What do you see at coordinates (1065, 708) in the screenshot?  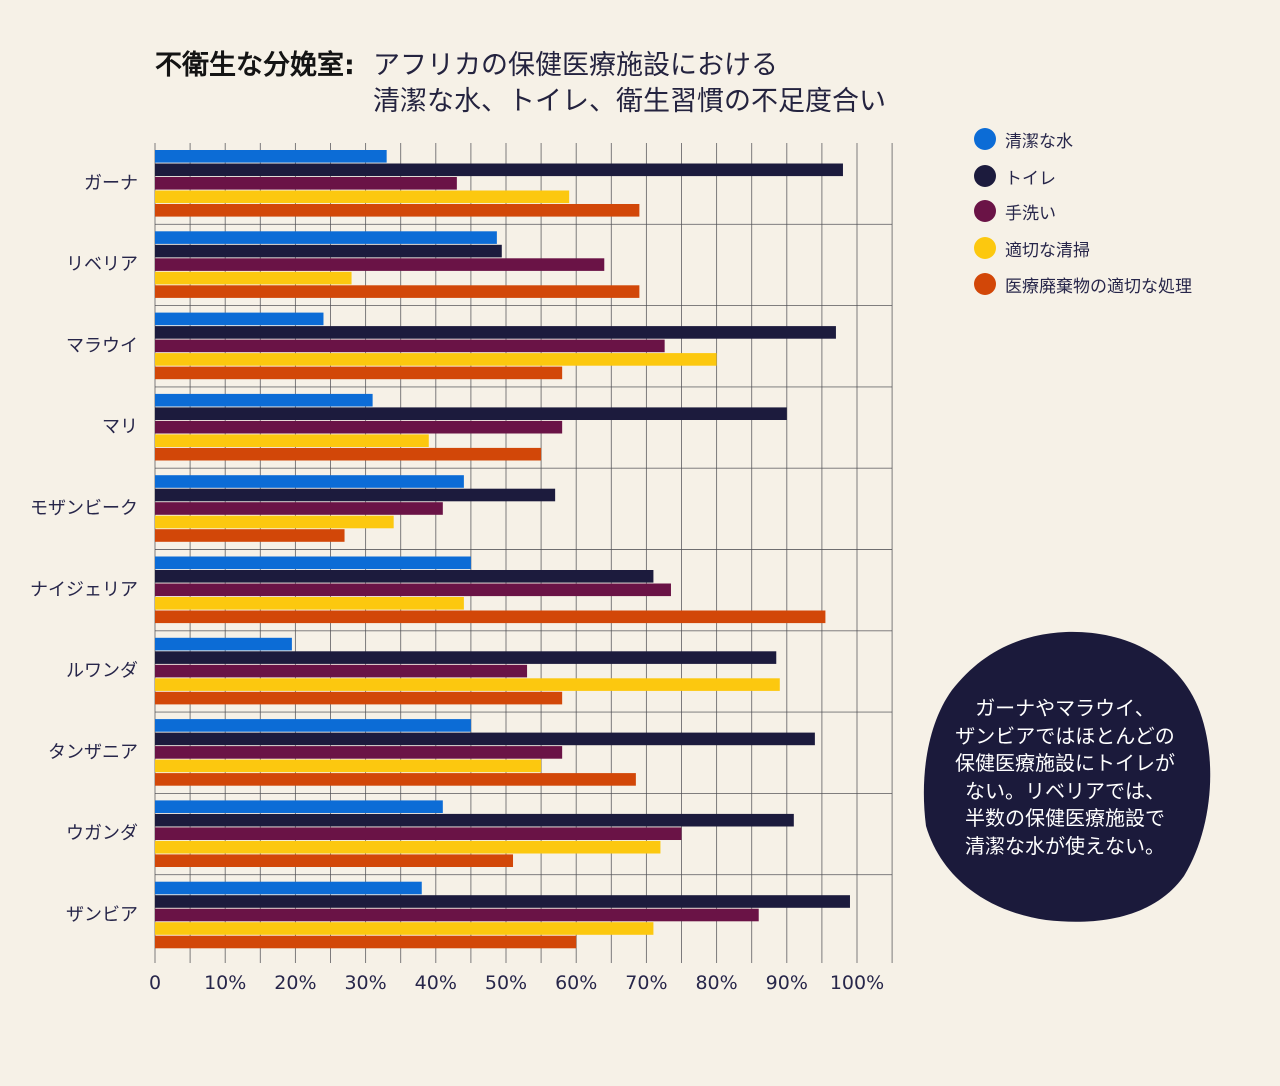 I see `annotation-line: ガーナやマラウイ、` at bounding box center [1065, 708].